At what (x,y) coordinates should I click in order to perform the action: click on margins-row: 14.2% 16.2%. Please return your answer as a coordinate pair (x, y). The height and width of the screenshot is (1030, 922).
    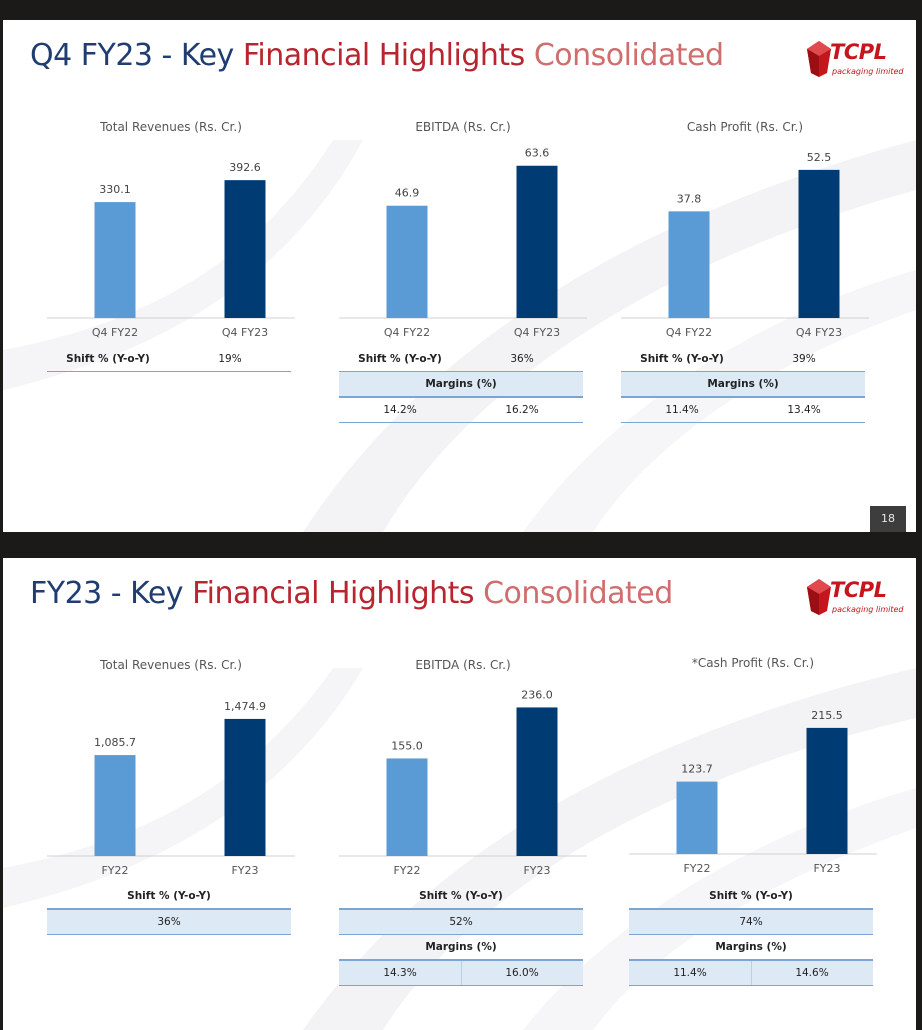
    Looking at the image, I should click on (461, 410).